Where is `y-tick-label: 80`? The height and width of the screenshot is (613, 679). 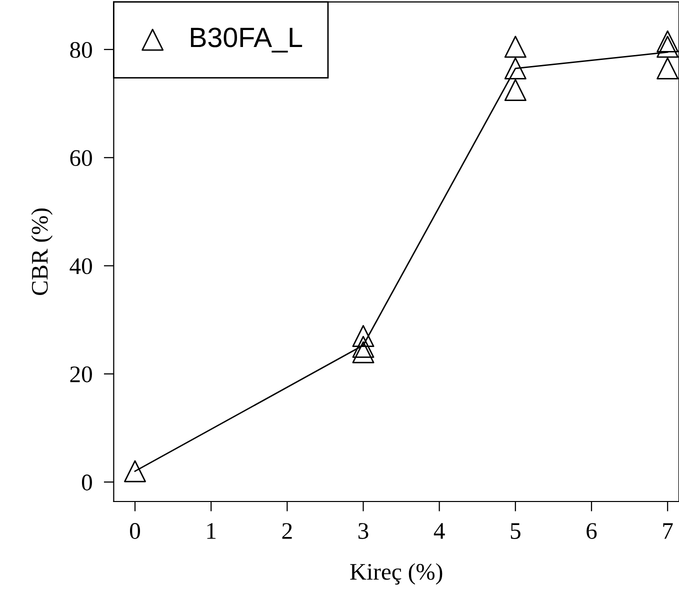 y-tick-label: 80 is located at coordinates (81, 50).